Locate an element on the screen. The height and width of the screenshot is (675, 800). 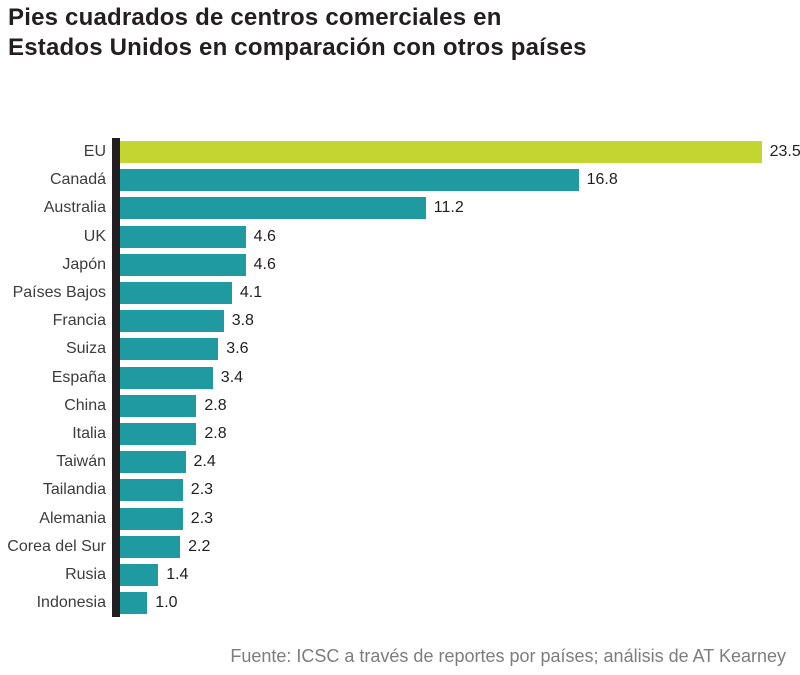
category-label: España is located at coordinates (78, 377).